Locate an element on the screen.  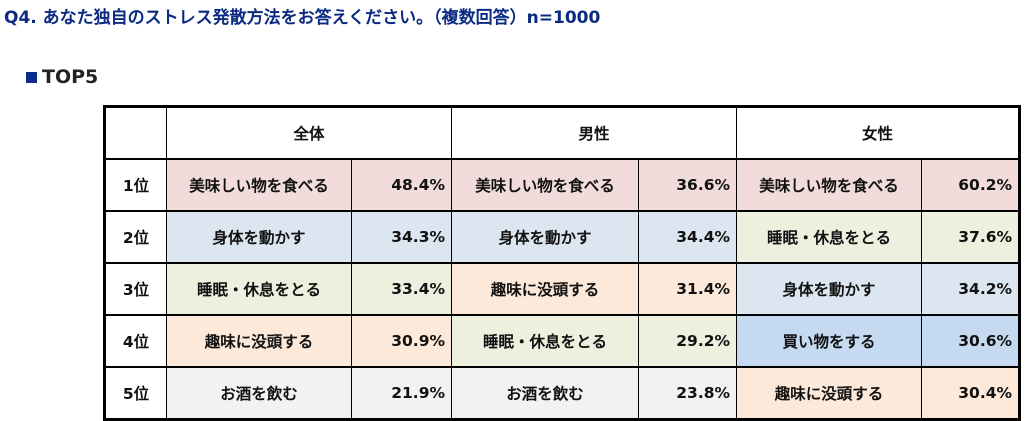
pct-cell-female: 60.2% is located at coordinates (971, 185).